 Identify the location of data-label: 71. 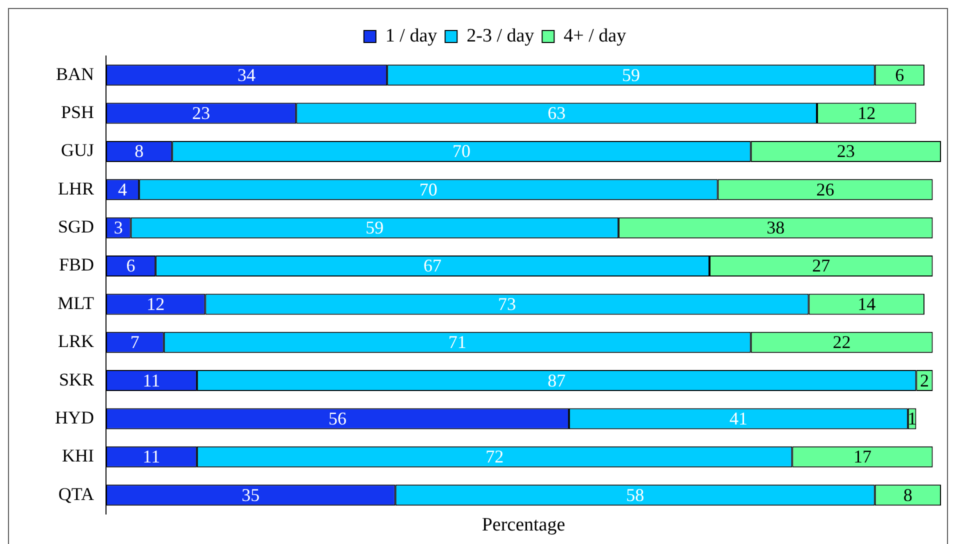
(457, 342).